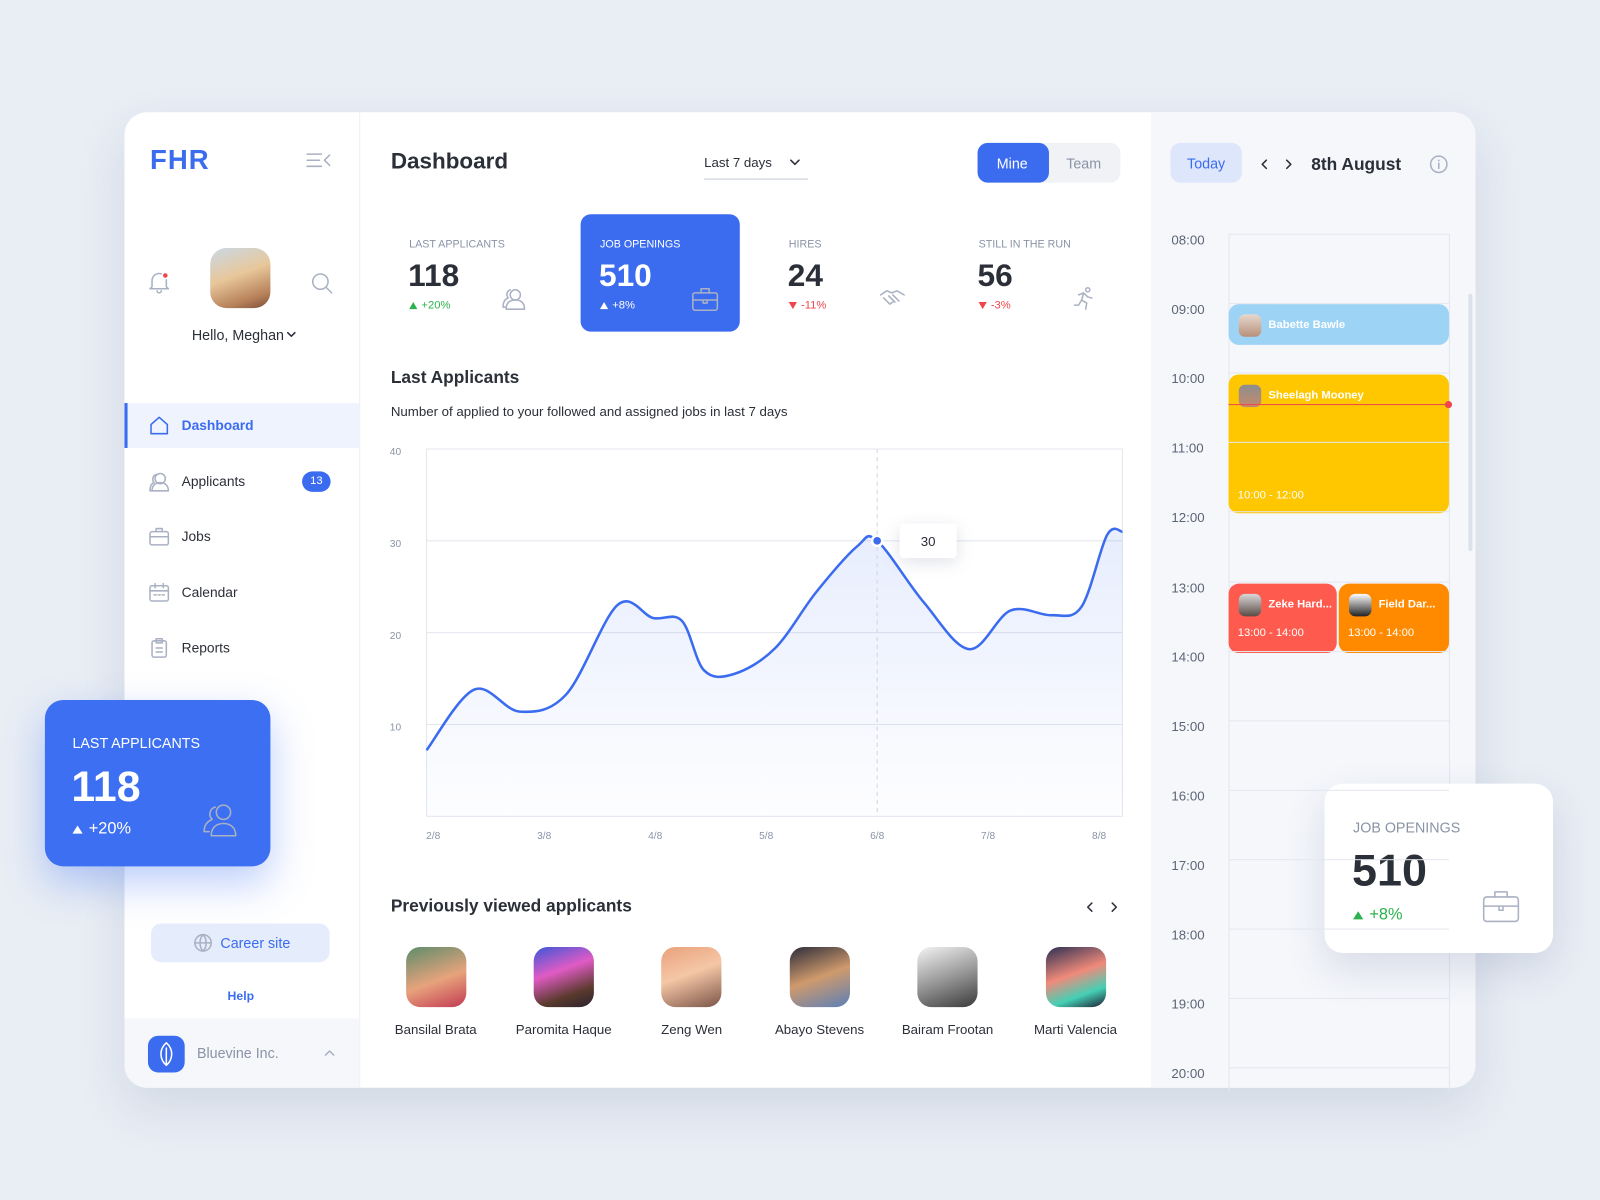 Image resolution: width=1600 pixels, height=1200 pixels. What do you see at coordinates (329, 1053) in the screenshot?
I see `company-chevron` at bounding box center [329, 1053].